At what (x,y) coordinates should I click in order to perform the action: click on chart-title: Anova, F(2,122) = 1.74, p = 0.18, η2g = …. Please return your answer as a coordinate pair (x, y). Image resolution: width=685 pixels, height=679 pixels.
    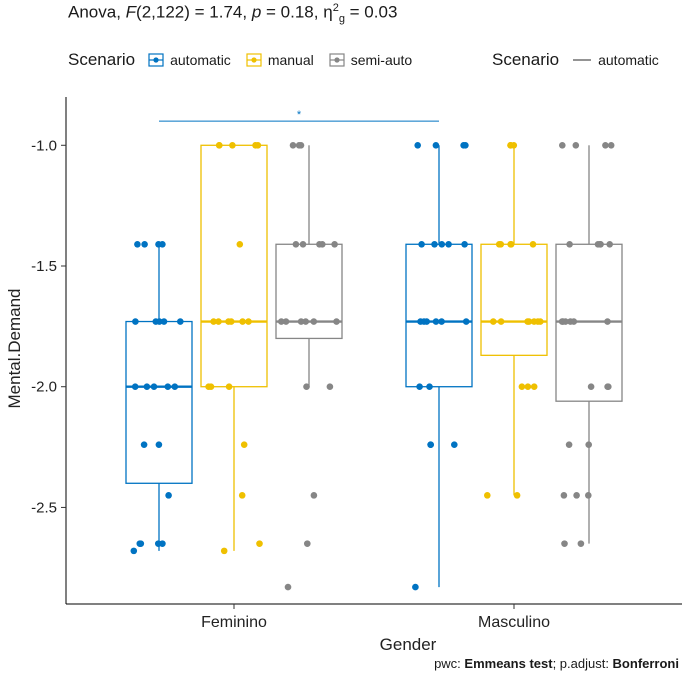
    Looking at the image, I should click on (233, 14).